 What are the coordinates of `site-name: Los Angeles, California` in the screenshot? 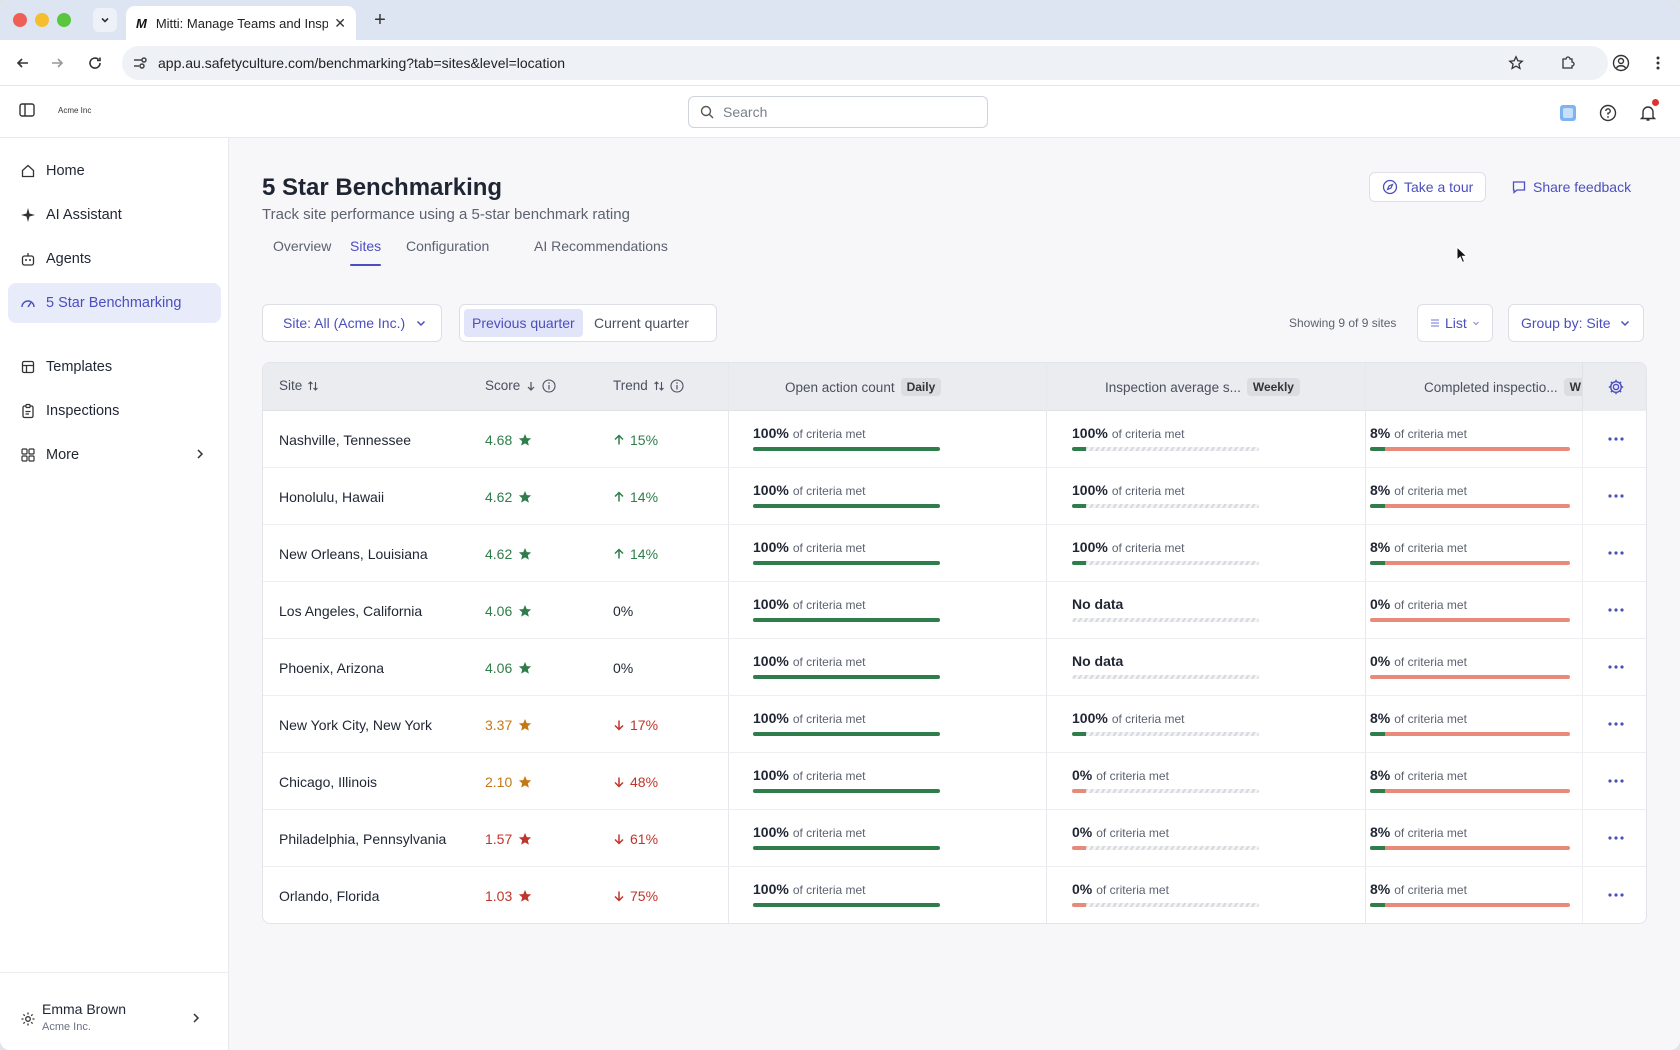 It's located at (351, 611).